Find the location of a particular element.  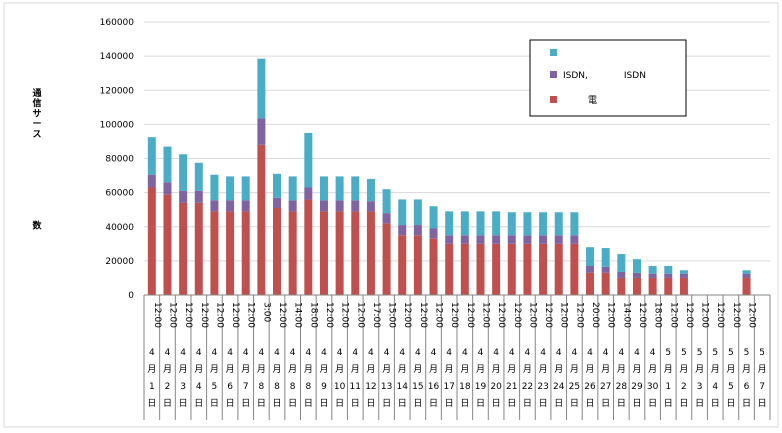

x-date-label: 1 is located at coordinates (152, 387).